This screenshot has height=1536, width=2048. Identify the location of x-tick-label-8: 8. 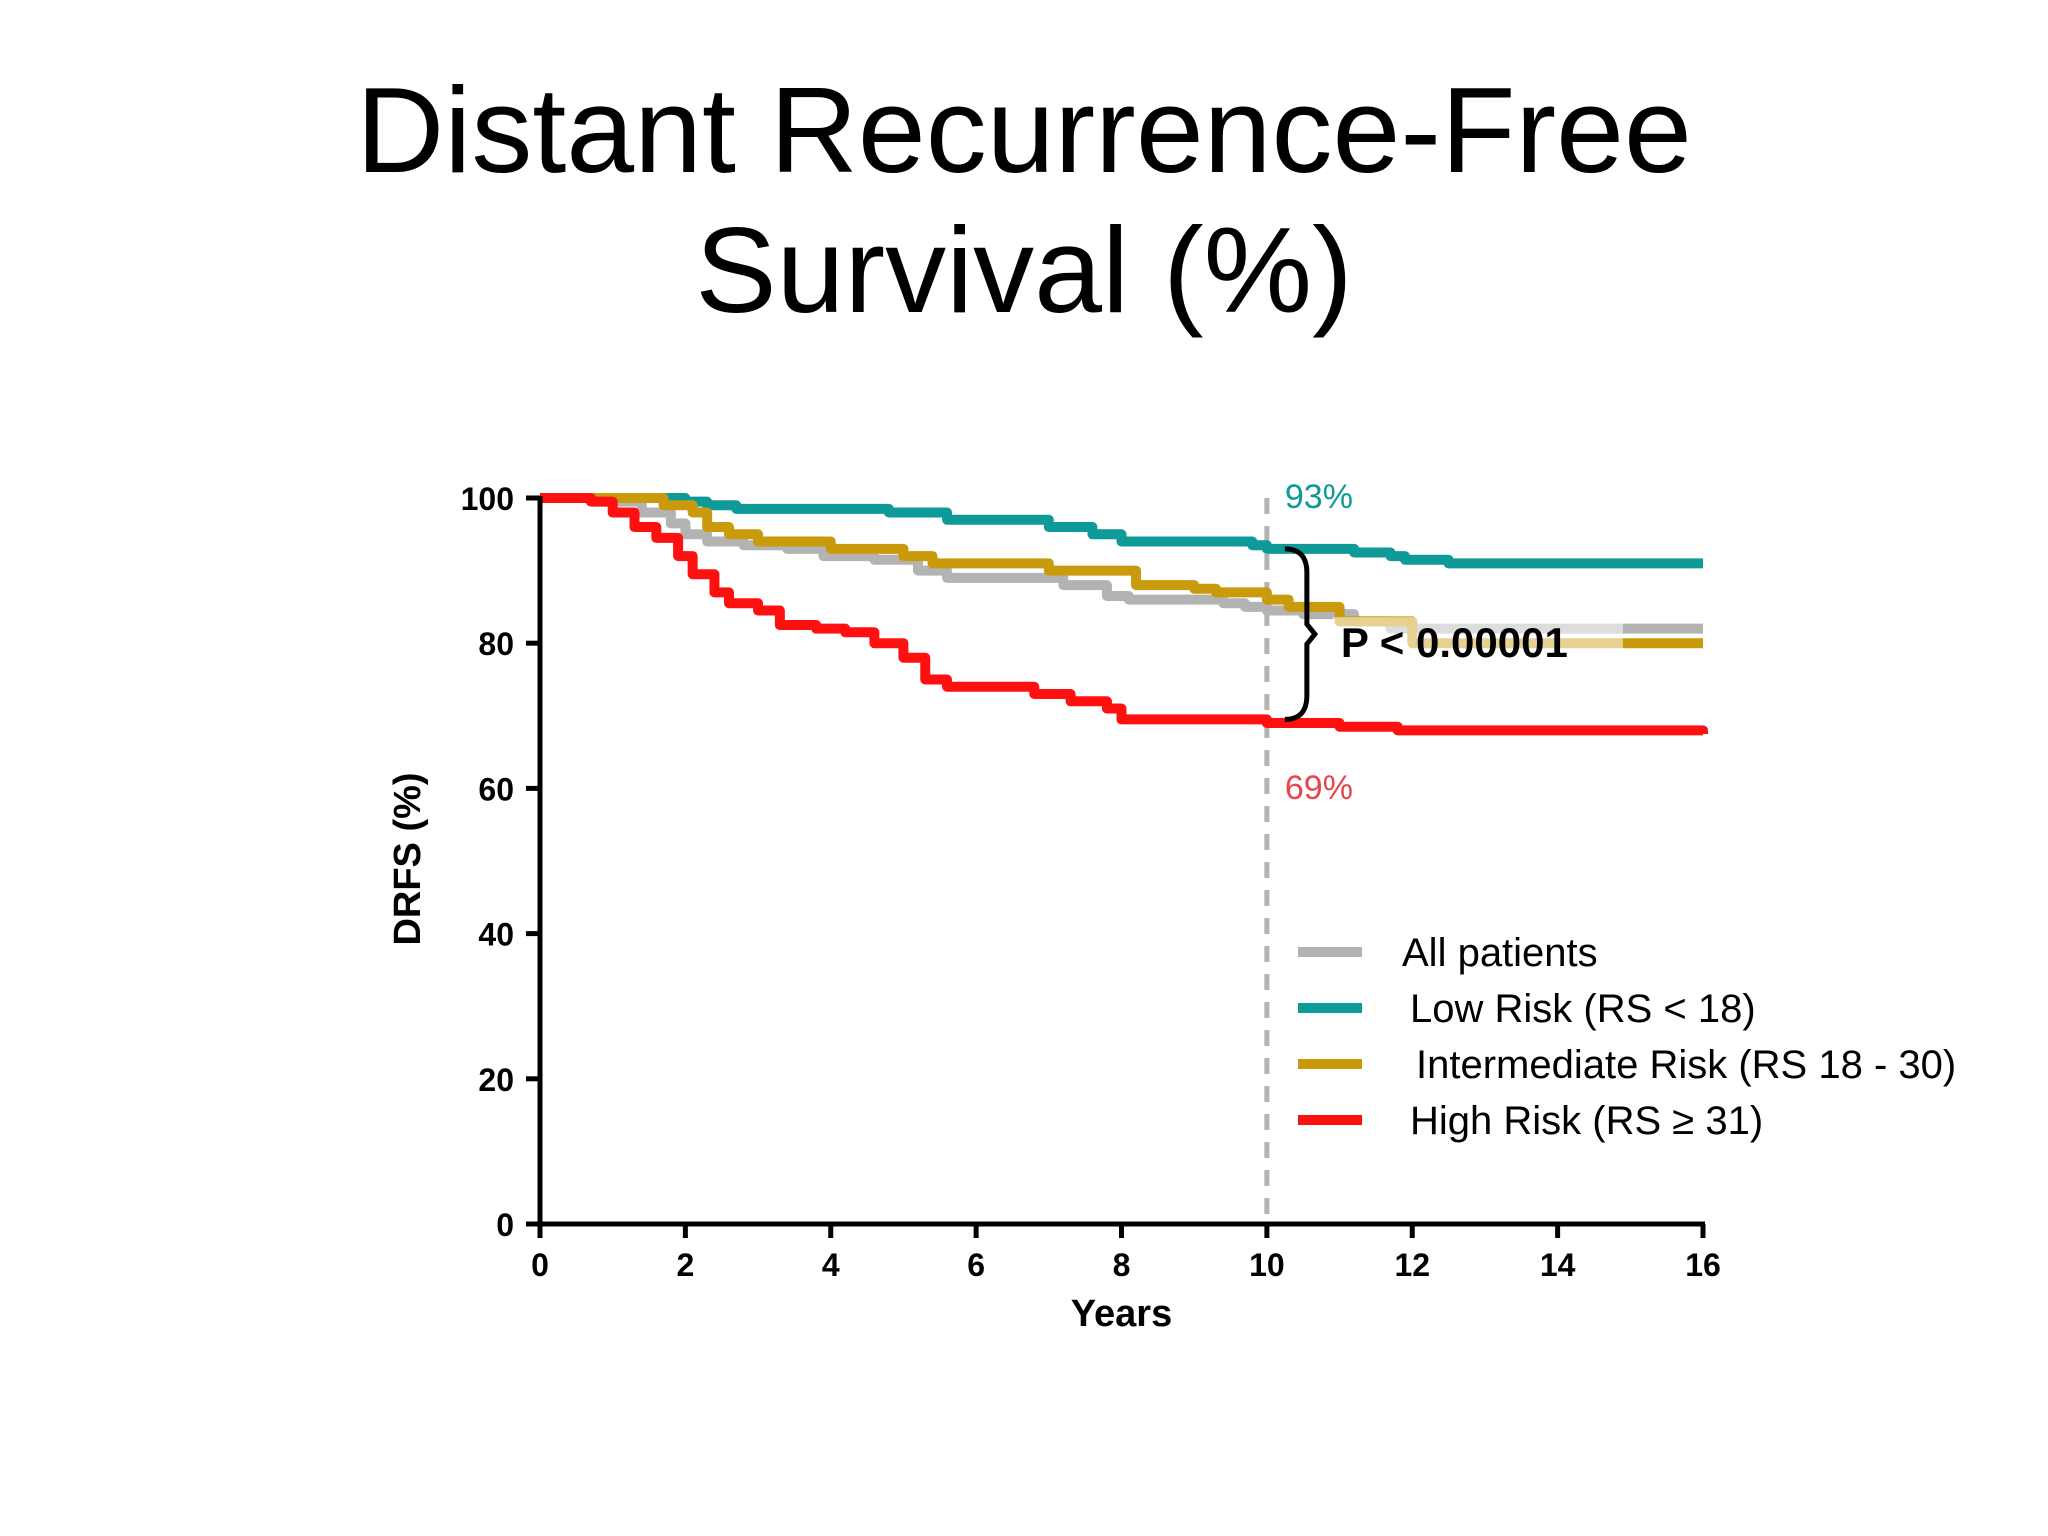
(1122, 1265).